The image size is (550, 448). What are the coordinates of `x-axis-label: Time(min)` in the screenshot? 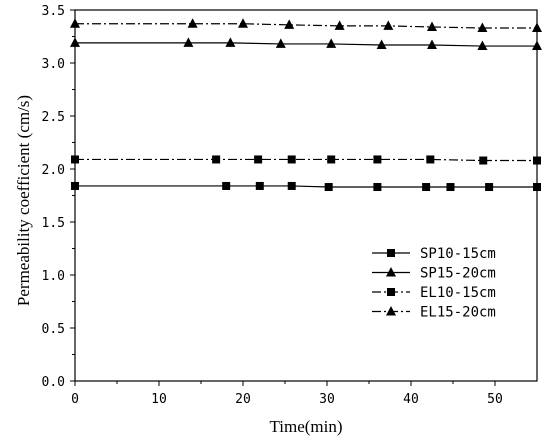 It's located at (305, 426).